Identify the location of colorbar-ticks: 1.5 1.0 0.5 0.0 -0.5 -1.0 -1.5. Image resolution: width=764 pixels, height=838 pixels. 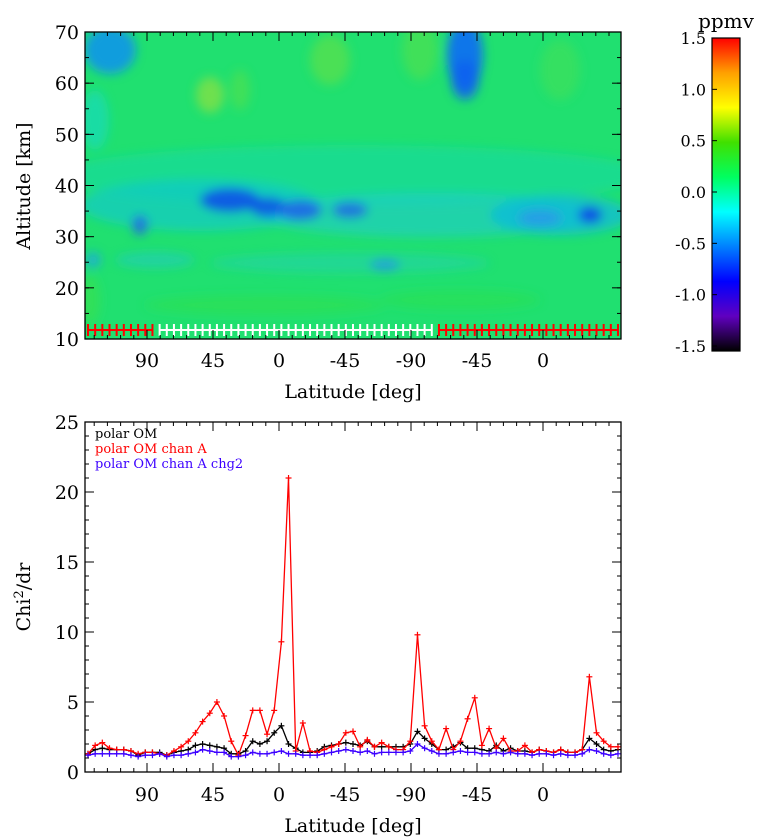
(696, 192).